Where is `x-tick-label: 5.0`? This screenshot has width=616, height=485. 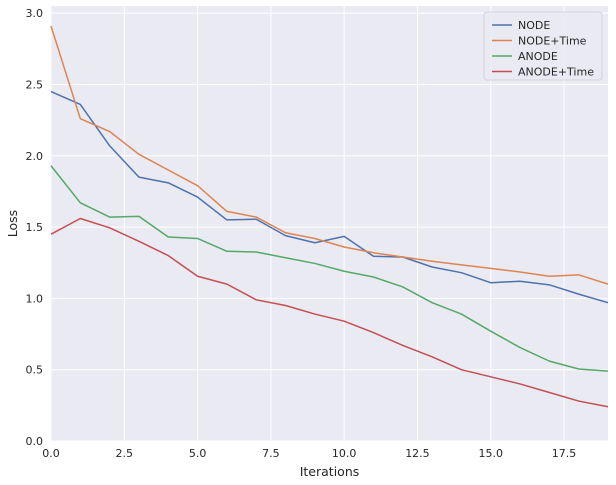
x-tick-label: 5.0 is located at coordinates (198, 453).